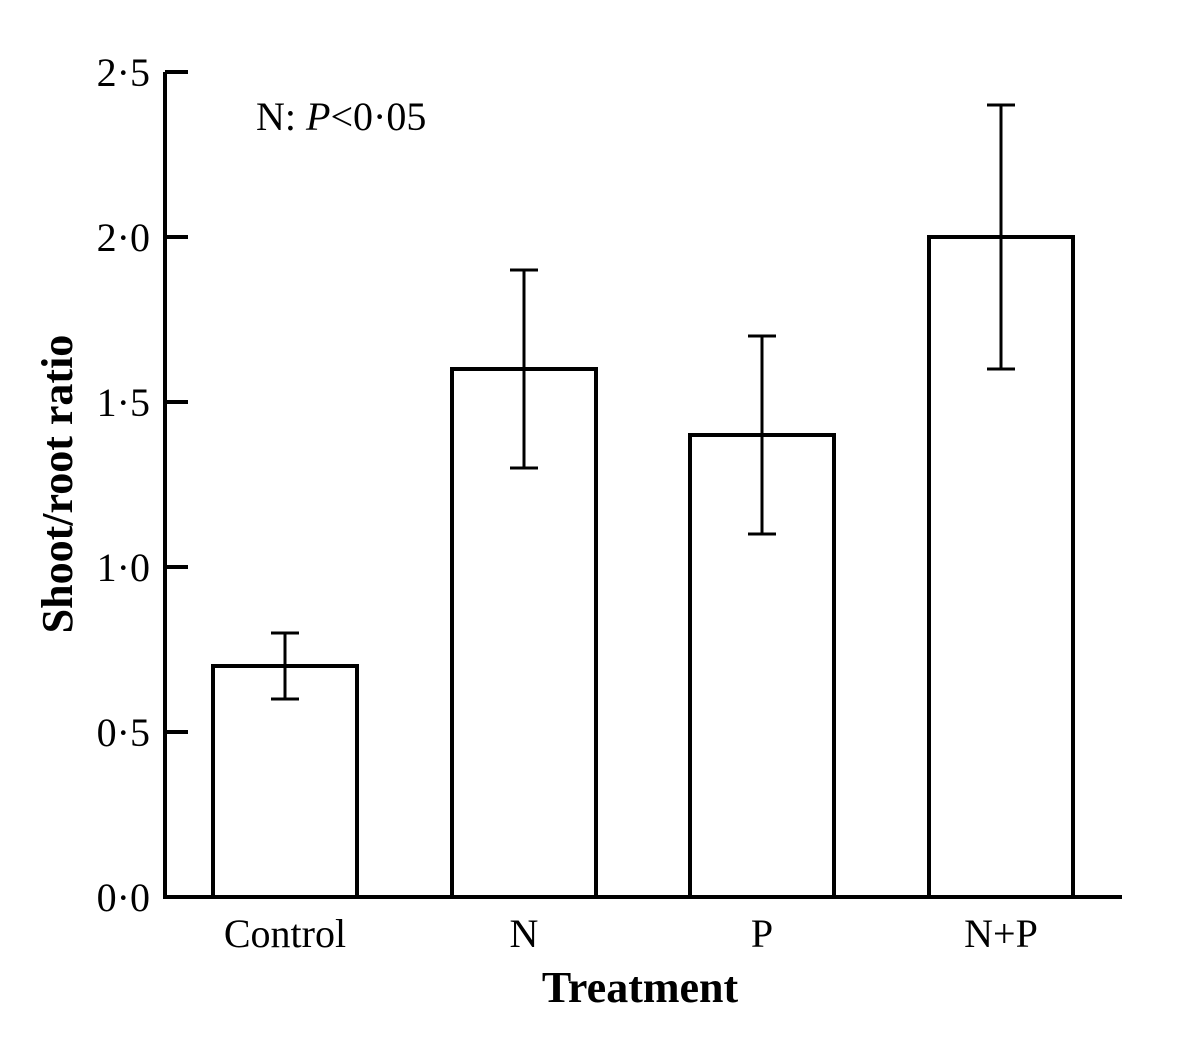 The image size is (1196, 1040). What do you see at coordinates (631, 933) in the screenshot?
I see `x-tick-labels: Control N P N+P` at bounding box center [631, 933].